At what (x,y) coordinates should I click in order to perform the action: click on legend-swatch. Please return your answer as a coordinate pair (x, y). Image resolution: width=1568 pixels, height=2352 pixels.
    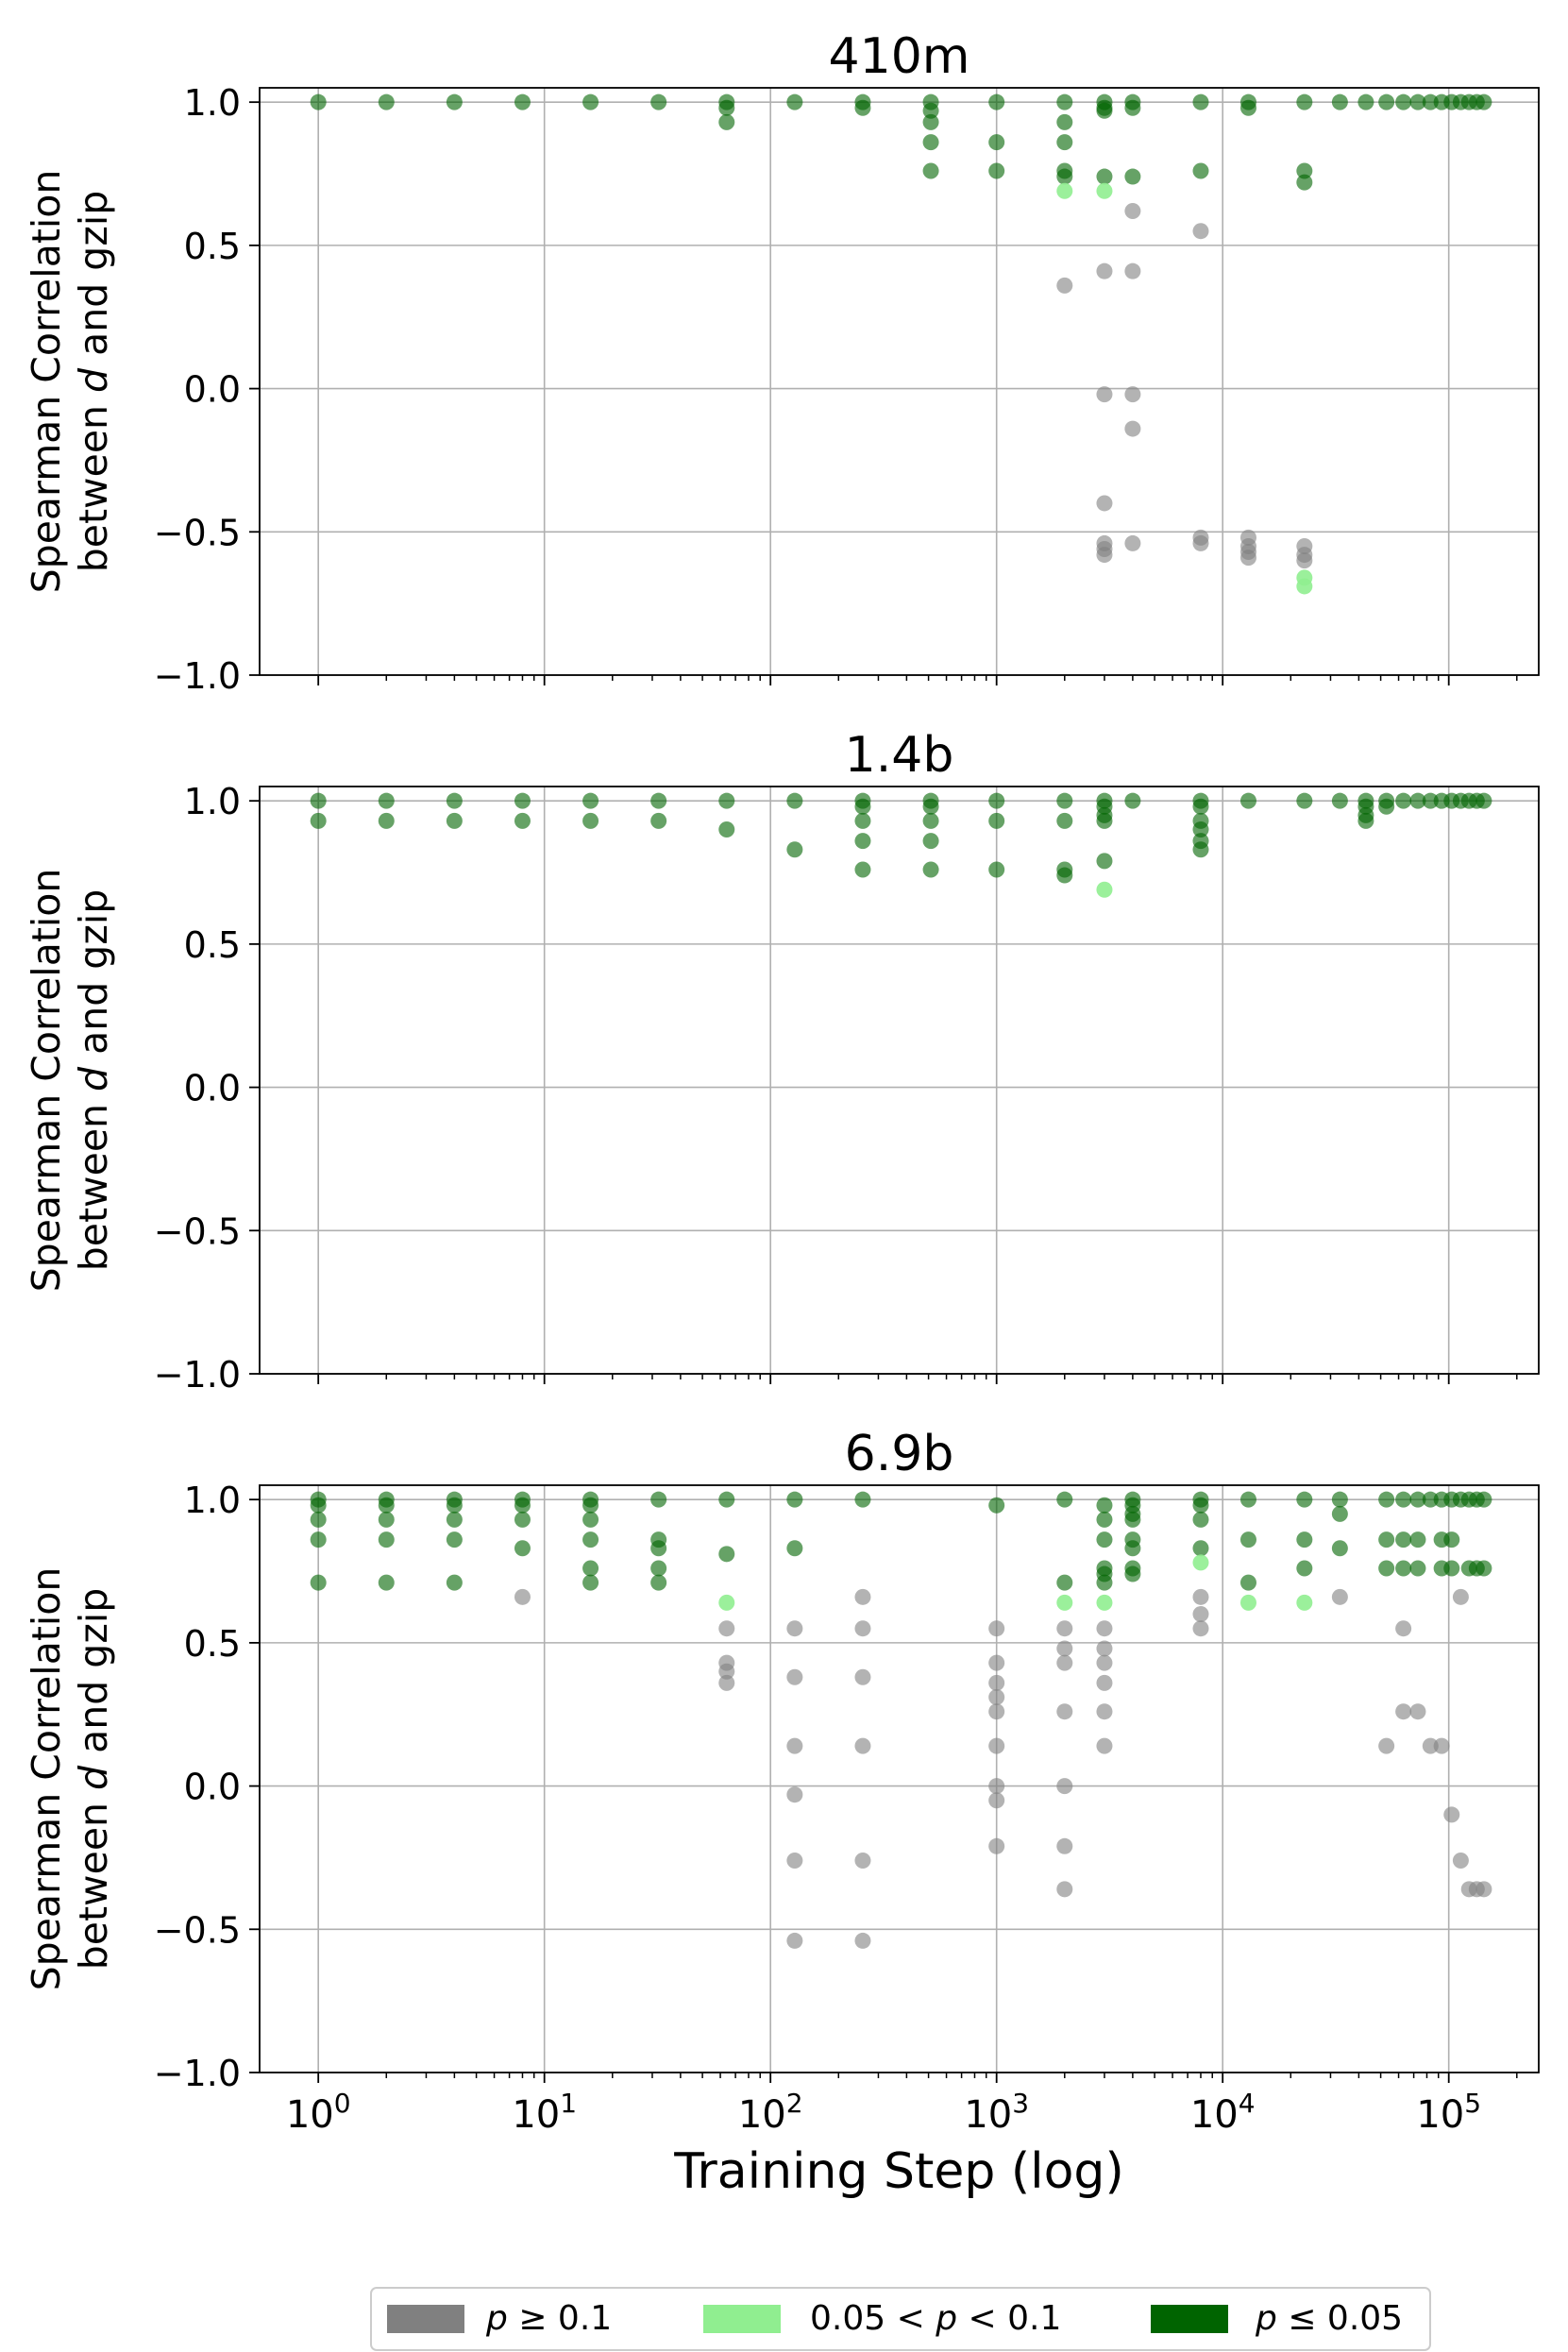
    Looking at the image, I should click on (742, 2319).